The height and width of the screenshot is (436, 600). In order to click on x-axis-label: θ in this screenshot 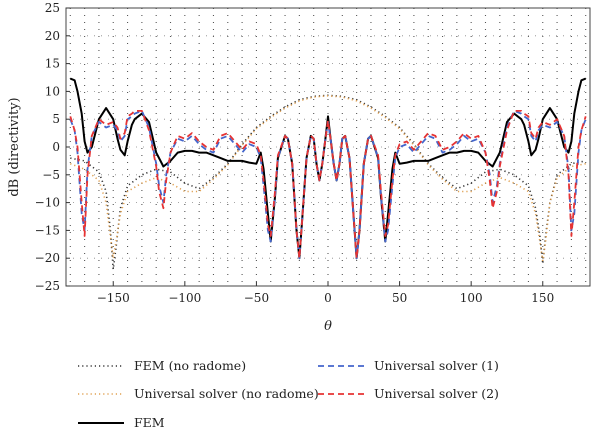, I will do `click(328, 326)`.